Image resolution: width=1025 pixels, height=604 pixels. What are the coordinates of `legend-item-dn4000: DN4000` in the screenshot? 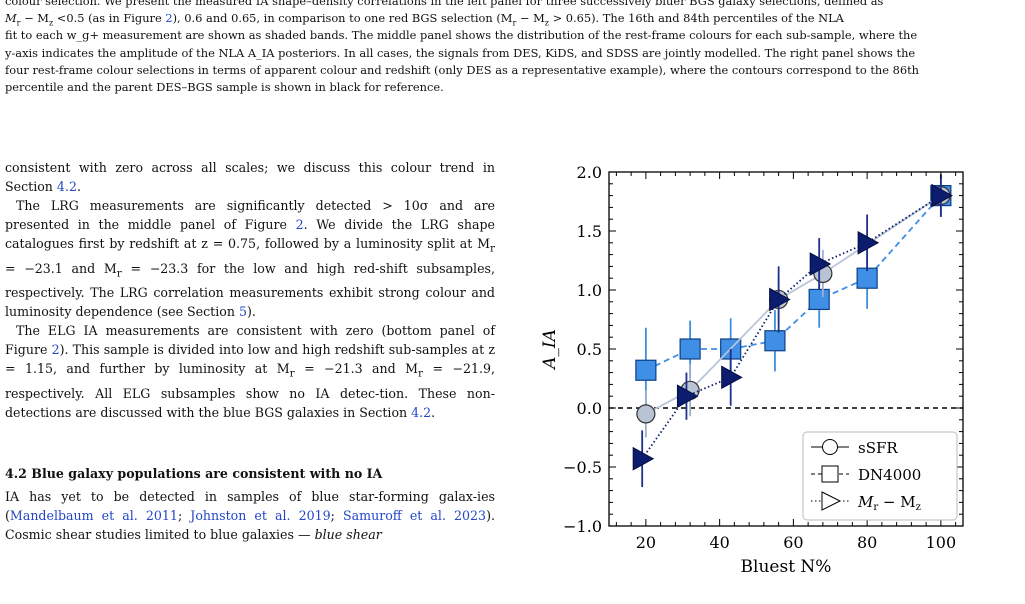 It's located at (866, 474).